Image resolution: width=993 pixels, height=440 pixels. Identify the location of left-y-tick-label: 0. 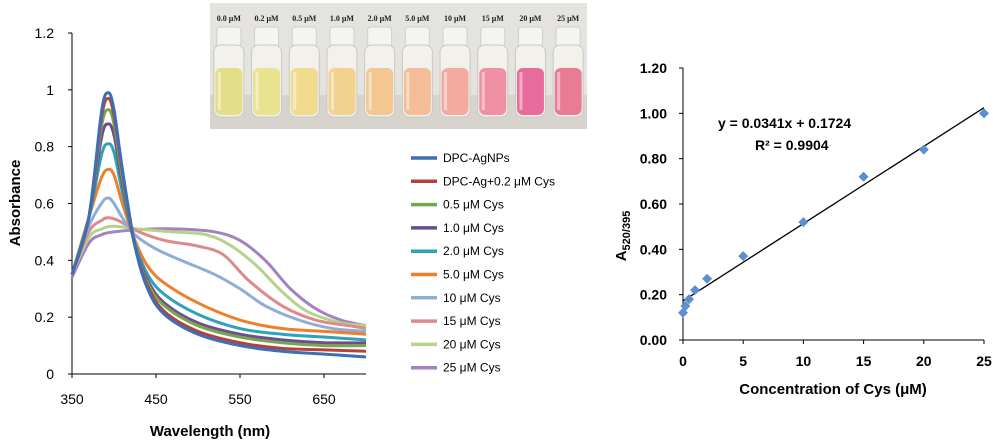
(50, 374).